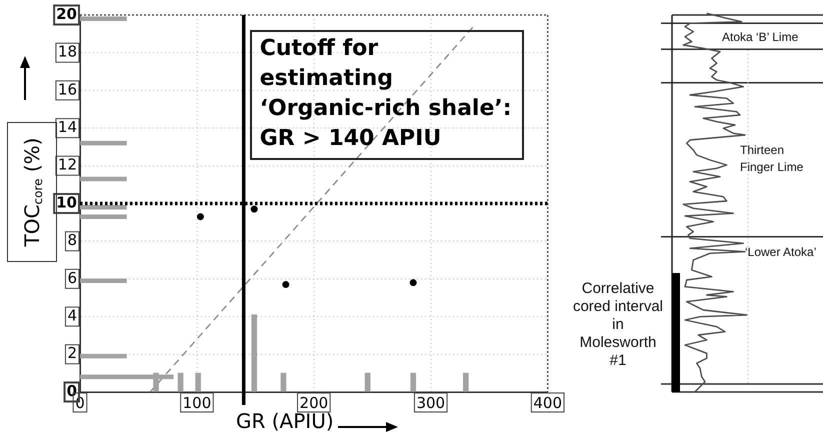 Image resolution: width=823 pixels, height=444 pixels. What do you see at coordinates (67, 127) in the screenshot?
I see `y-tick-label: 14` at bounding box center [67, 127].